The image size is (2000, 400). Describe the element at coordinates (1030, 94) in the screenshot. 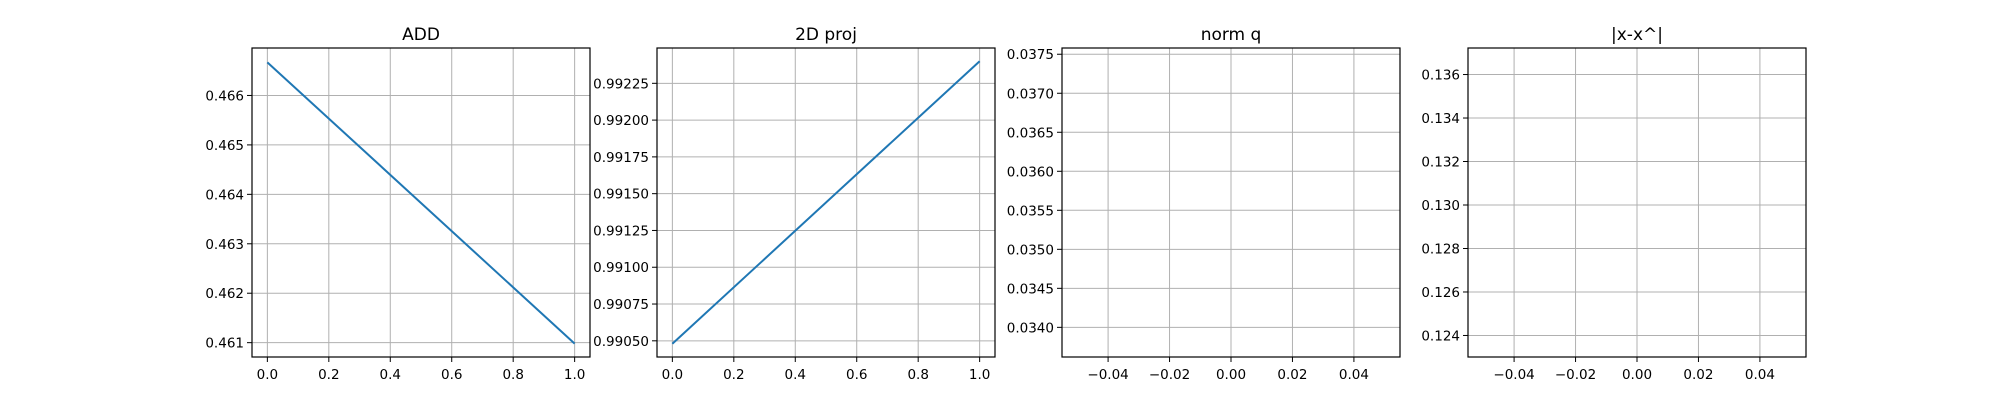

I see `y-tick-label: 0.0370` at that location.